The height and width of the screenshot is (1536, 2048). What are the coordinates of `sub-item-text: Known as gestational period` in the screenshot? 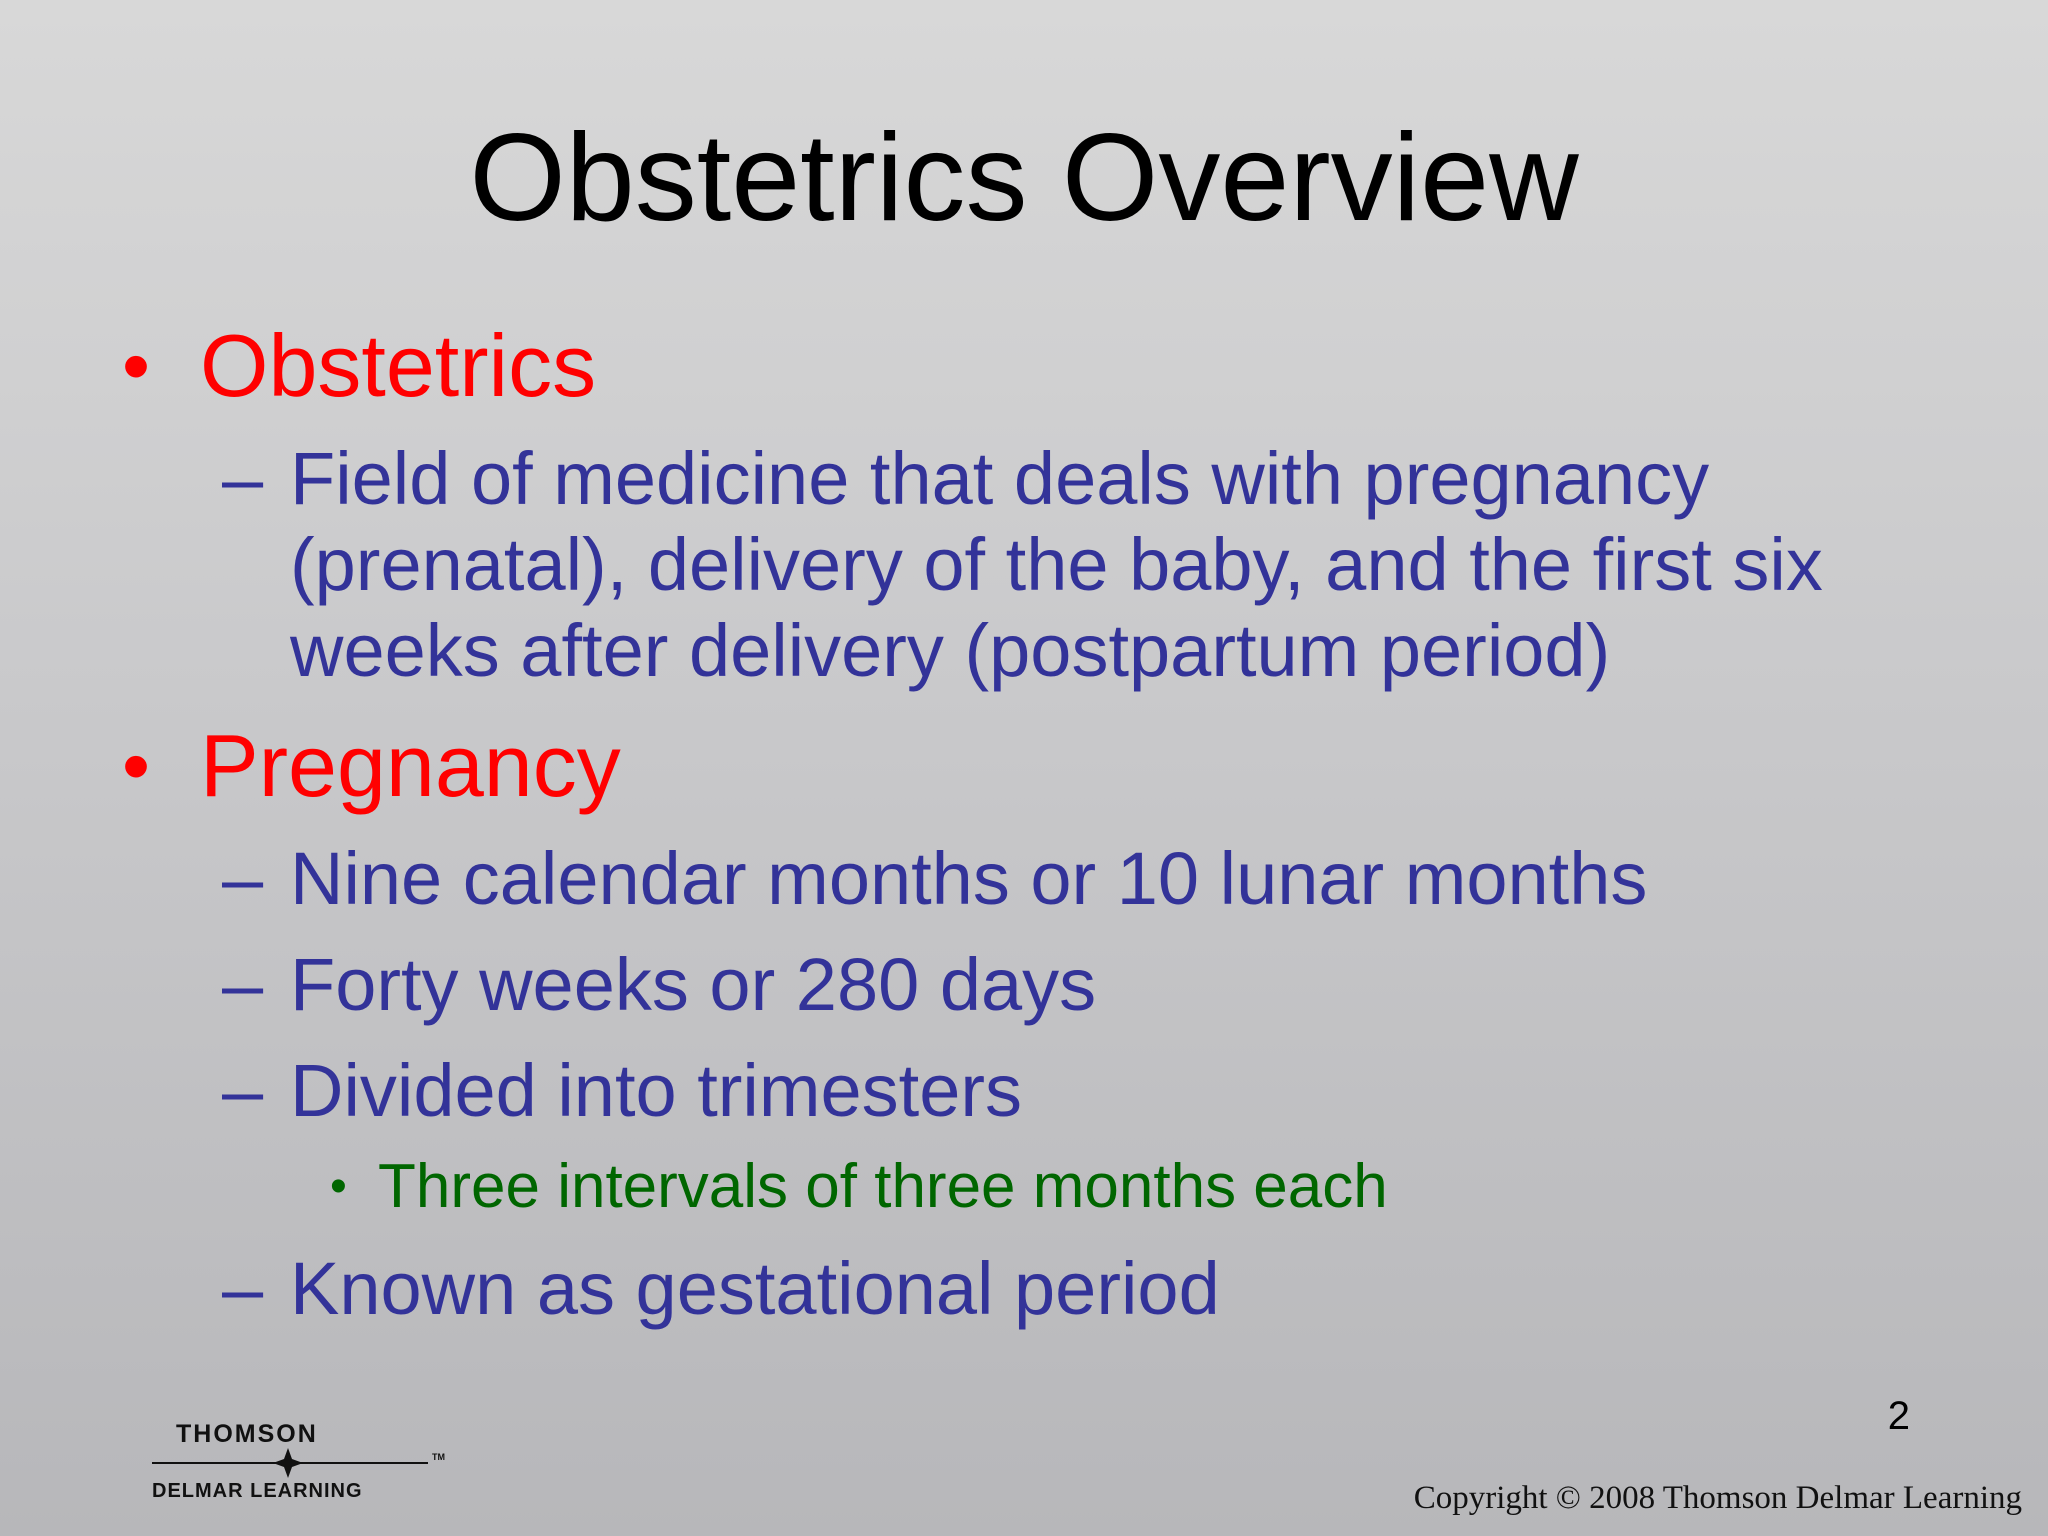 It's located at (755, 1288).